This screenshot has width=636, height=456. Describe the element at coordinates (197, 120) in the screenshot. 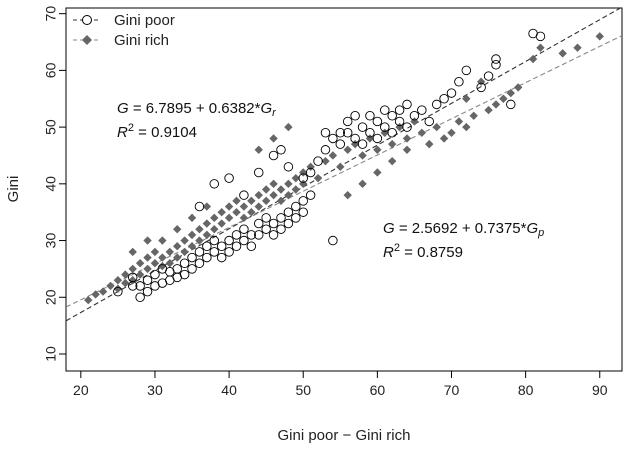

I see `equation-rich: G = 6.7895 + 0.6382*Gr R2 = 0.9104` at that location.